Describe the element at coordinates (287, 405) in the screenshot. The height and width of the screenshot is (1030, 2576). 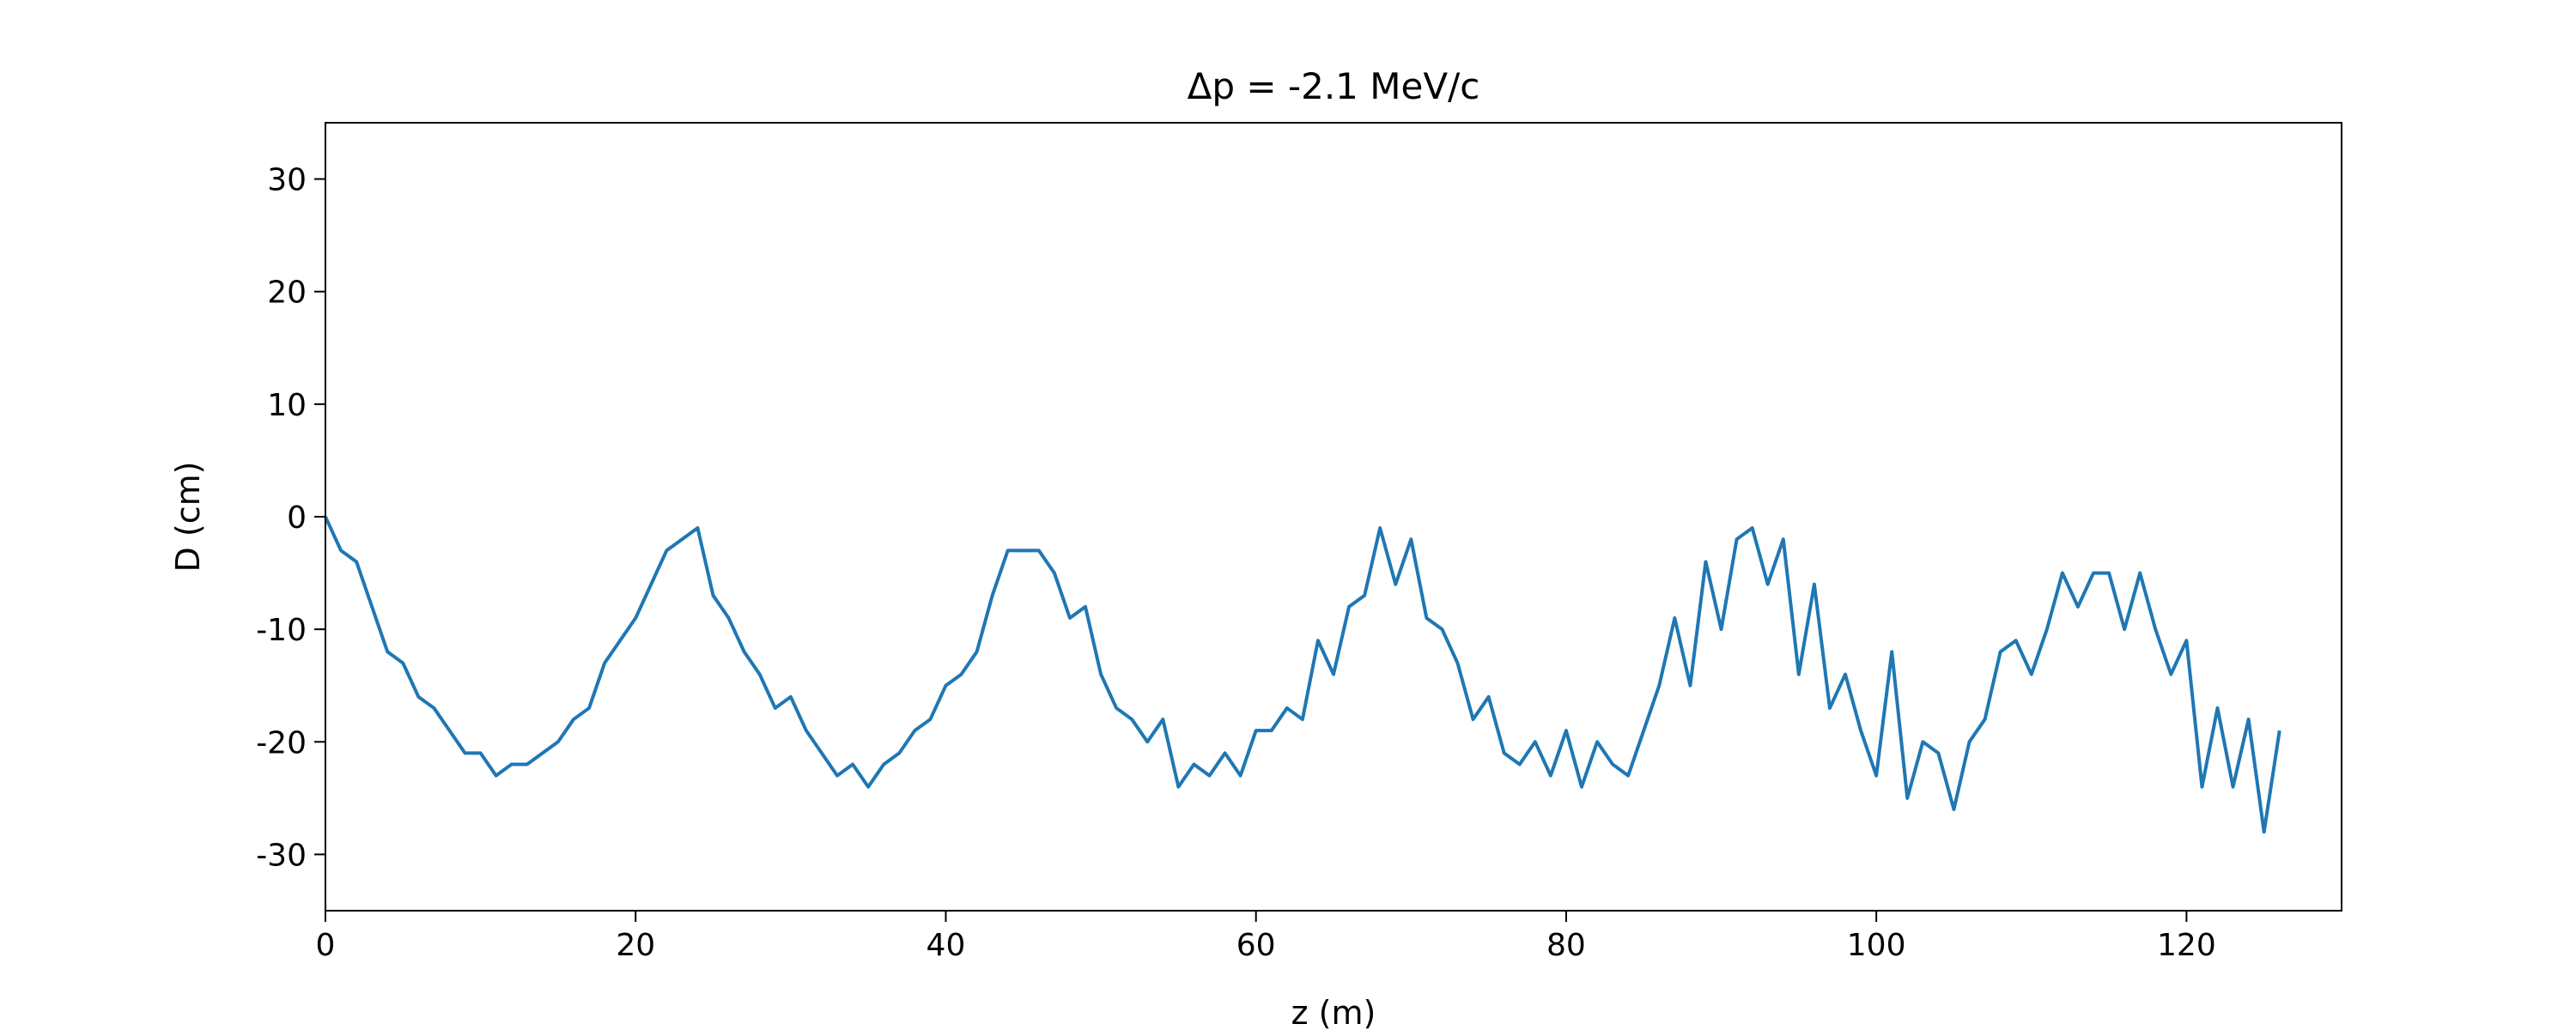
I see `y-tick-label: 10` at that location.